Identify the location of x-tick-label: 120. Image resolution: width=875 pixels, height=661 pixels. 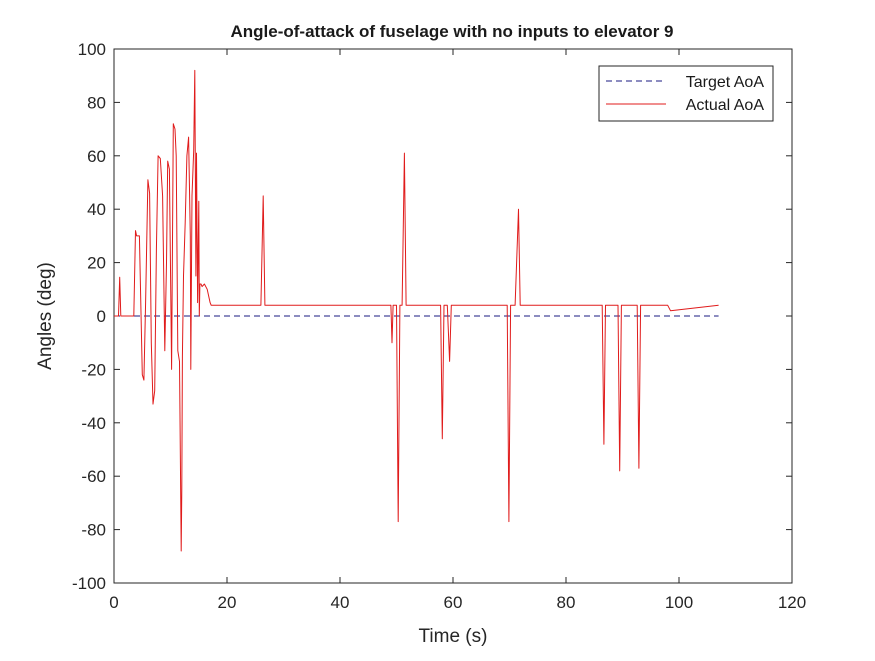
(792, 602).